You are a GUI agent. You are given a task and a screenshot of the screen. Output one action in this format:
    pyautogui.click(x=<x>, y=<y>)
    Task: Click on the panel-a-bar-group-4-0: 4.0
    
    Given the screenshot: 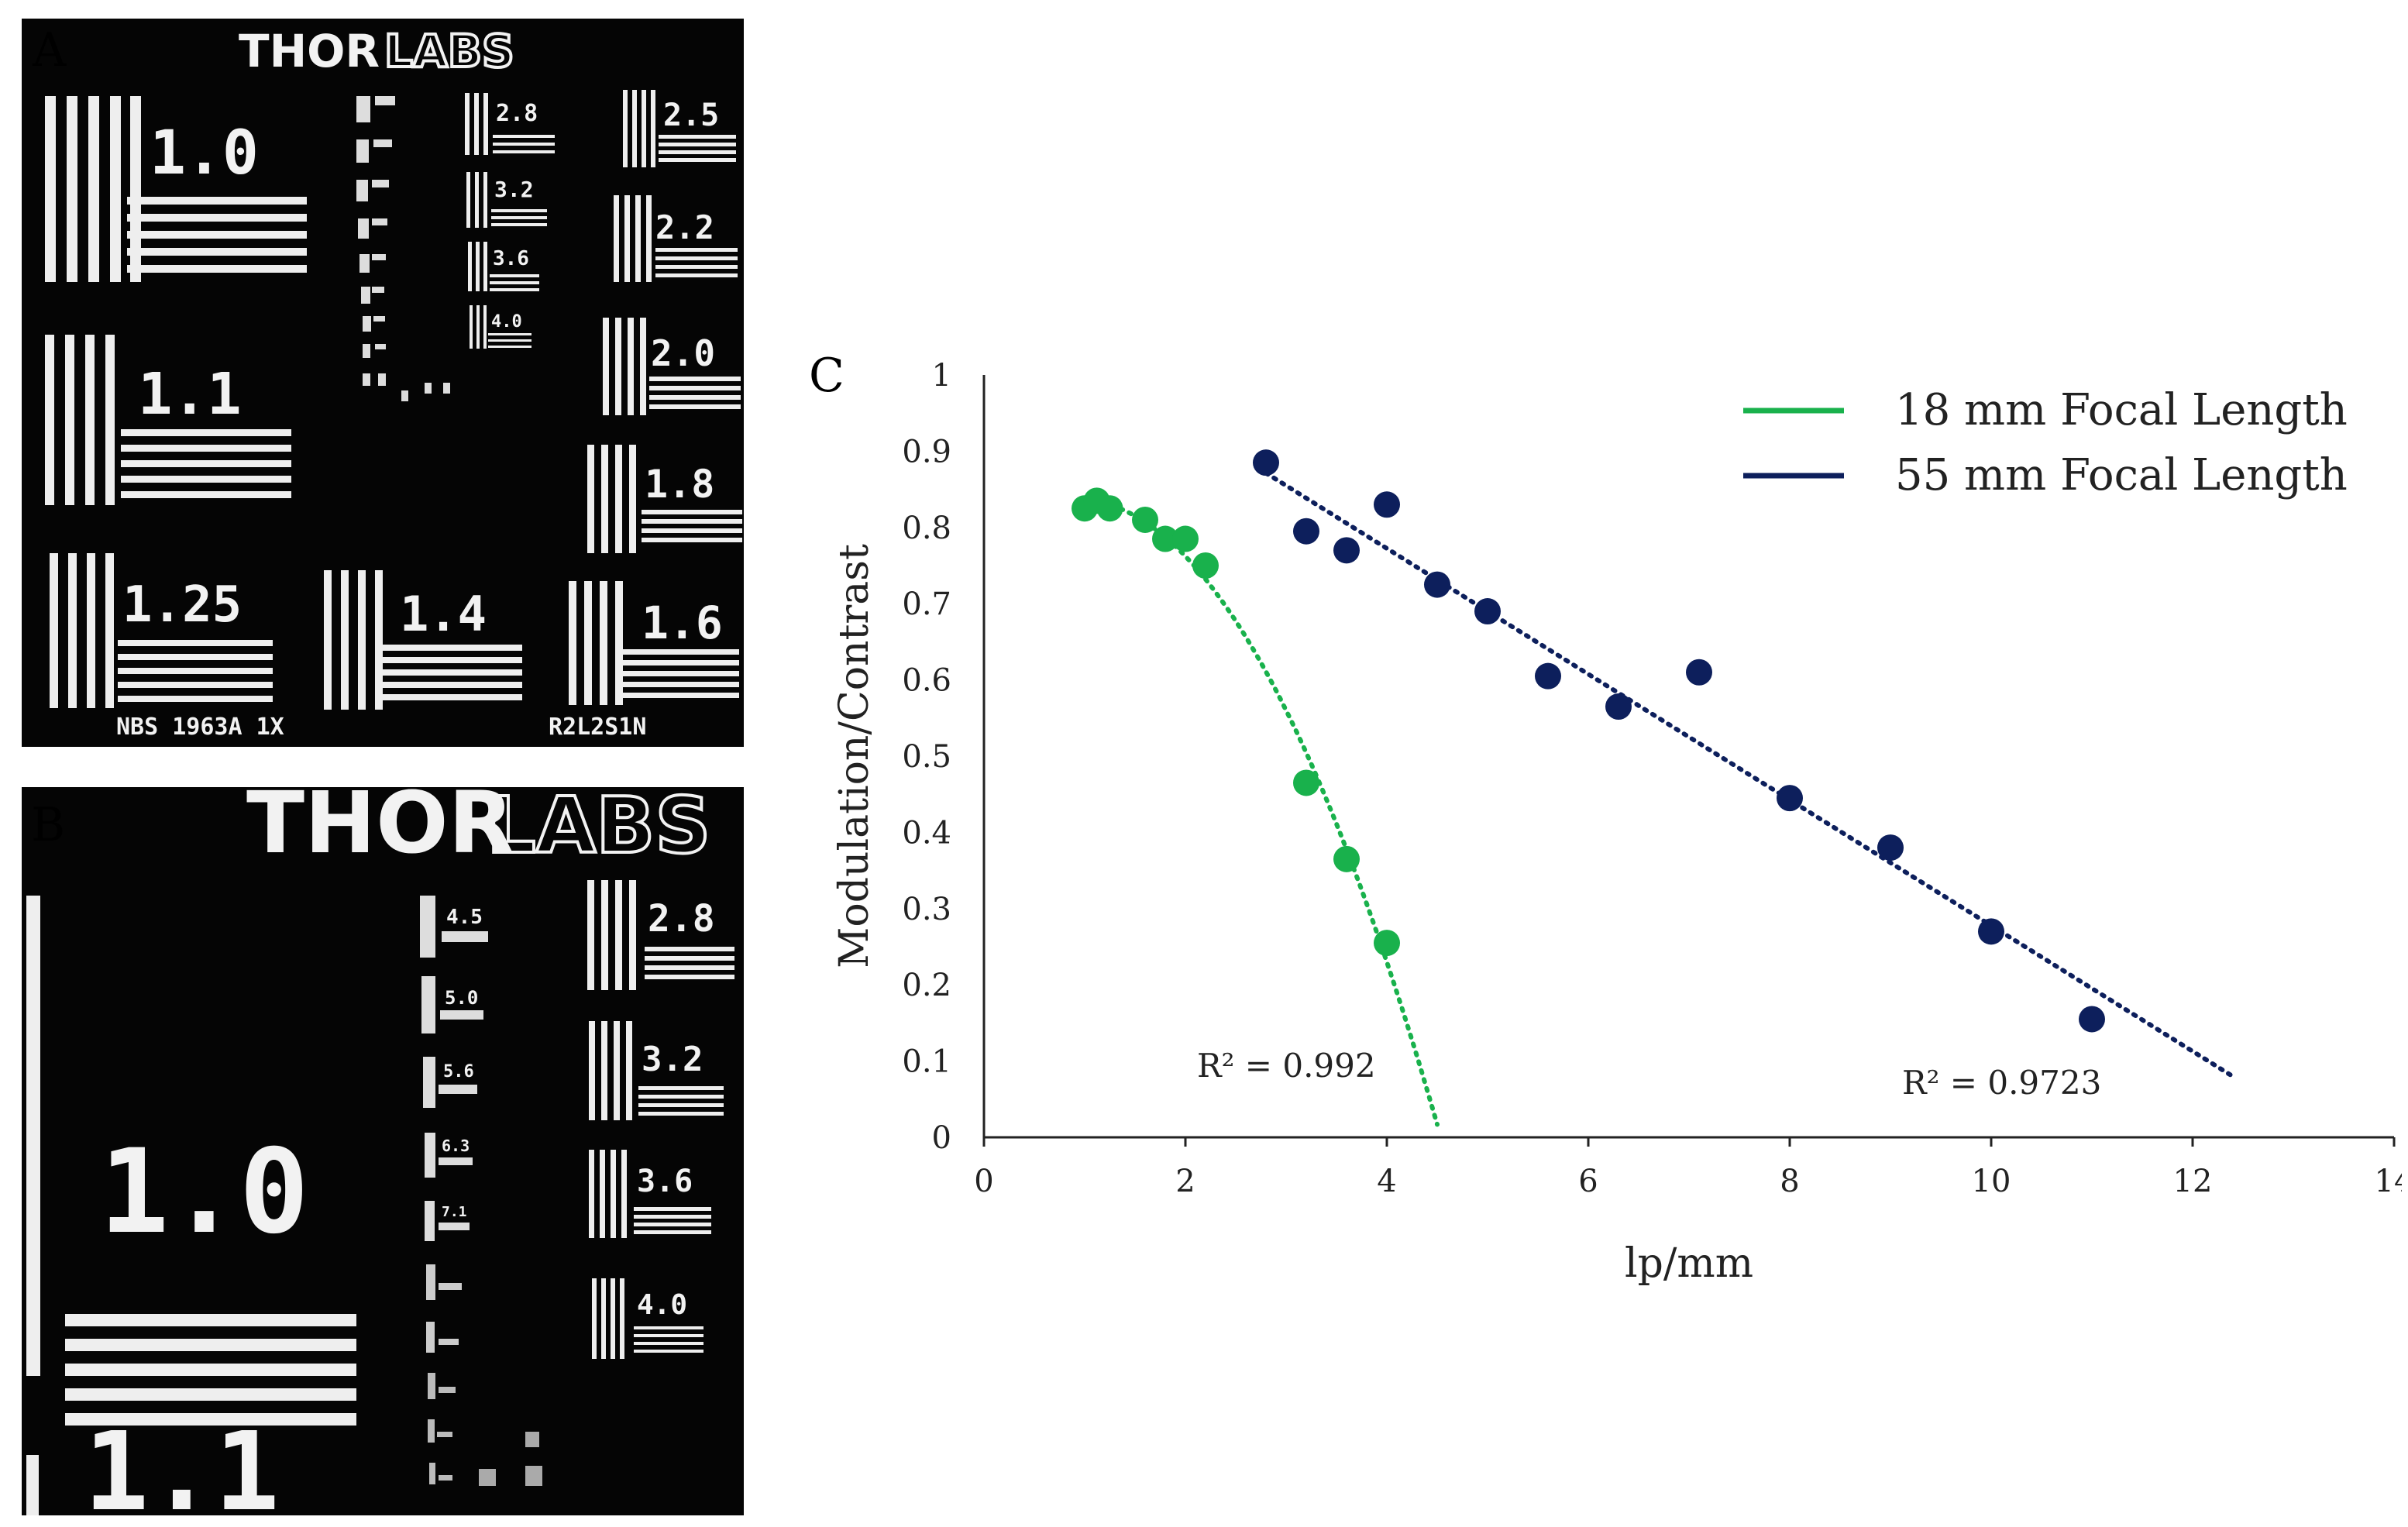 What is the action you would take?
    pyautogui.click(x=500, y=327)
    